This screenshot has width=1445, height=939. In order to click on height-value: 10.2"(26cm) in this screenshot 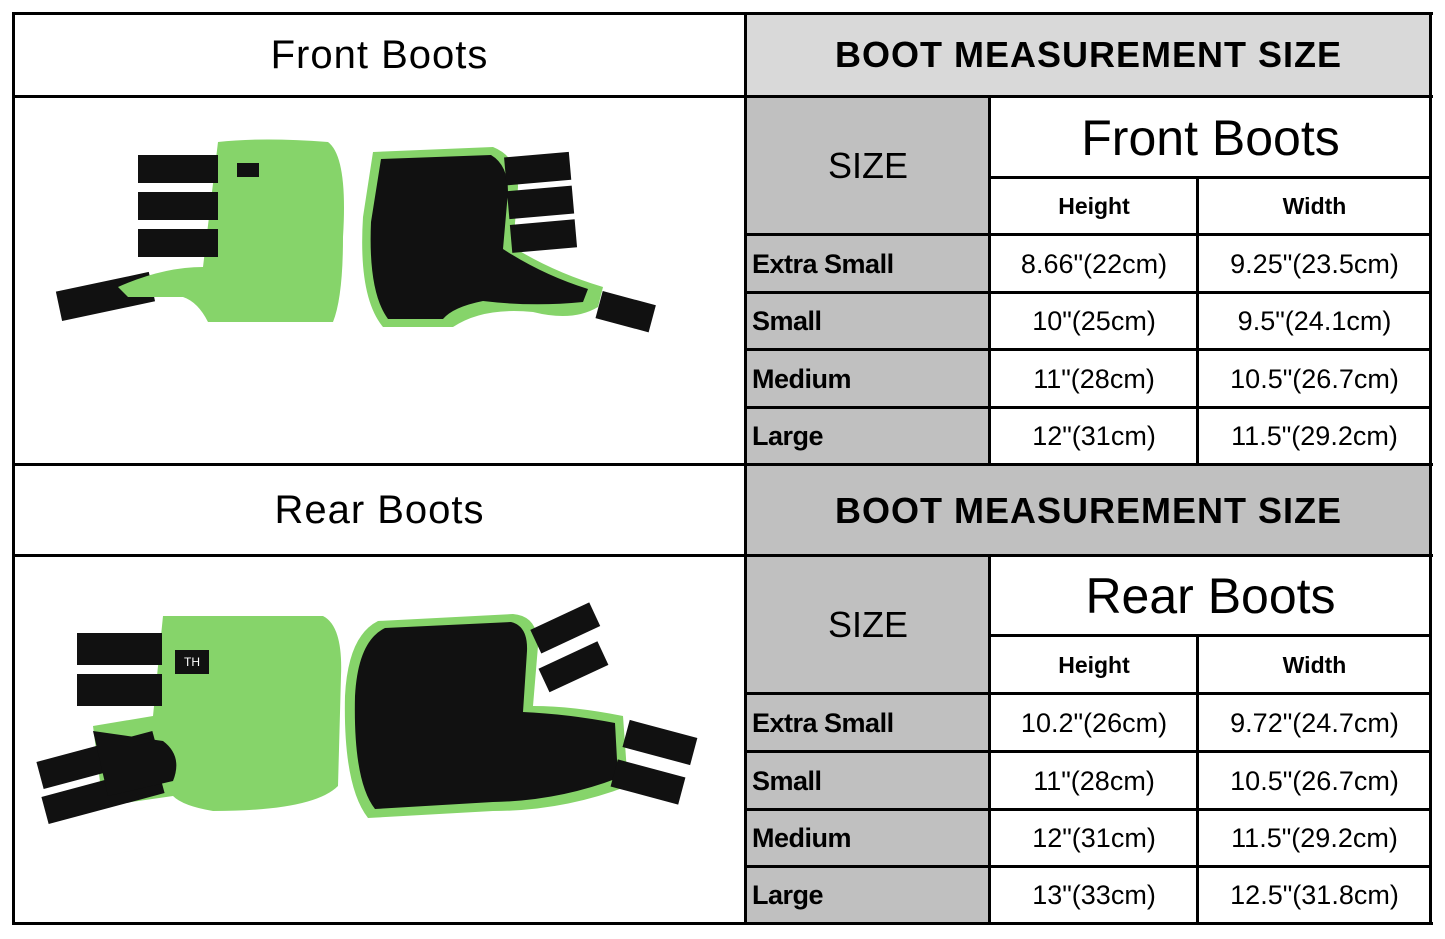, I will do `click(1094, 722)`.